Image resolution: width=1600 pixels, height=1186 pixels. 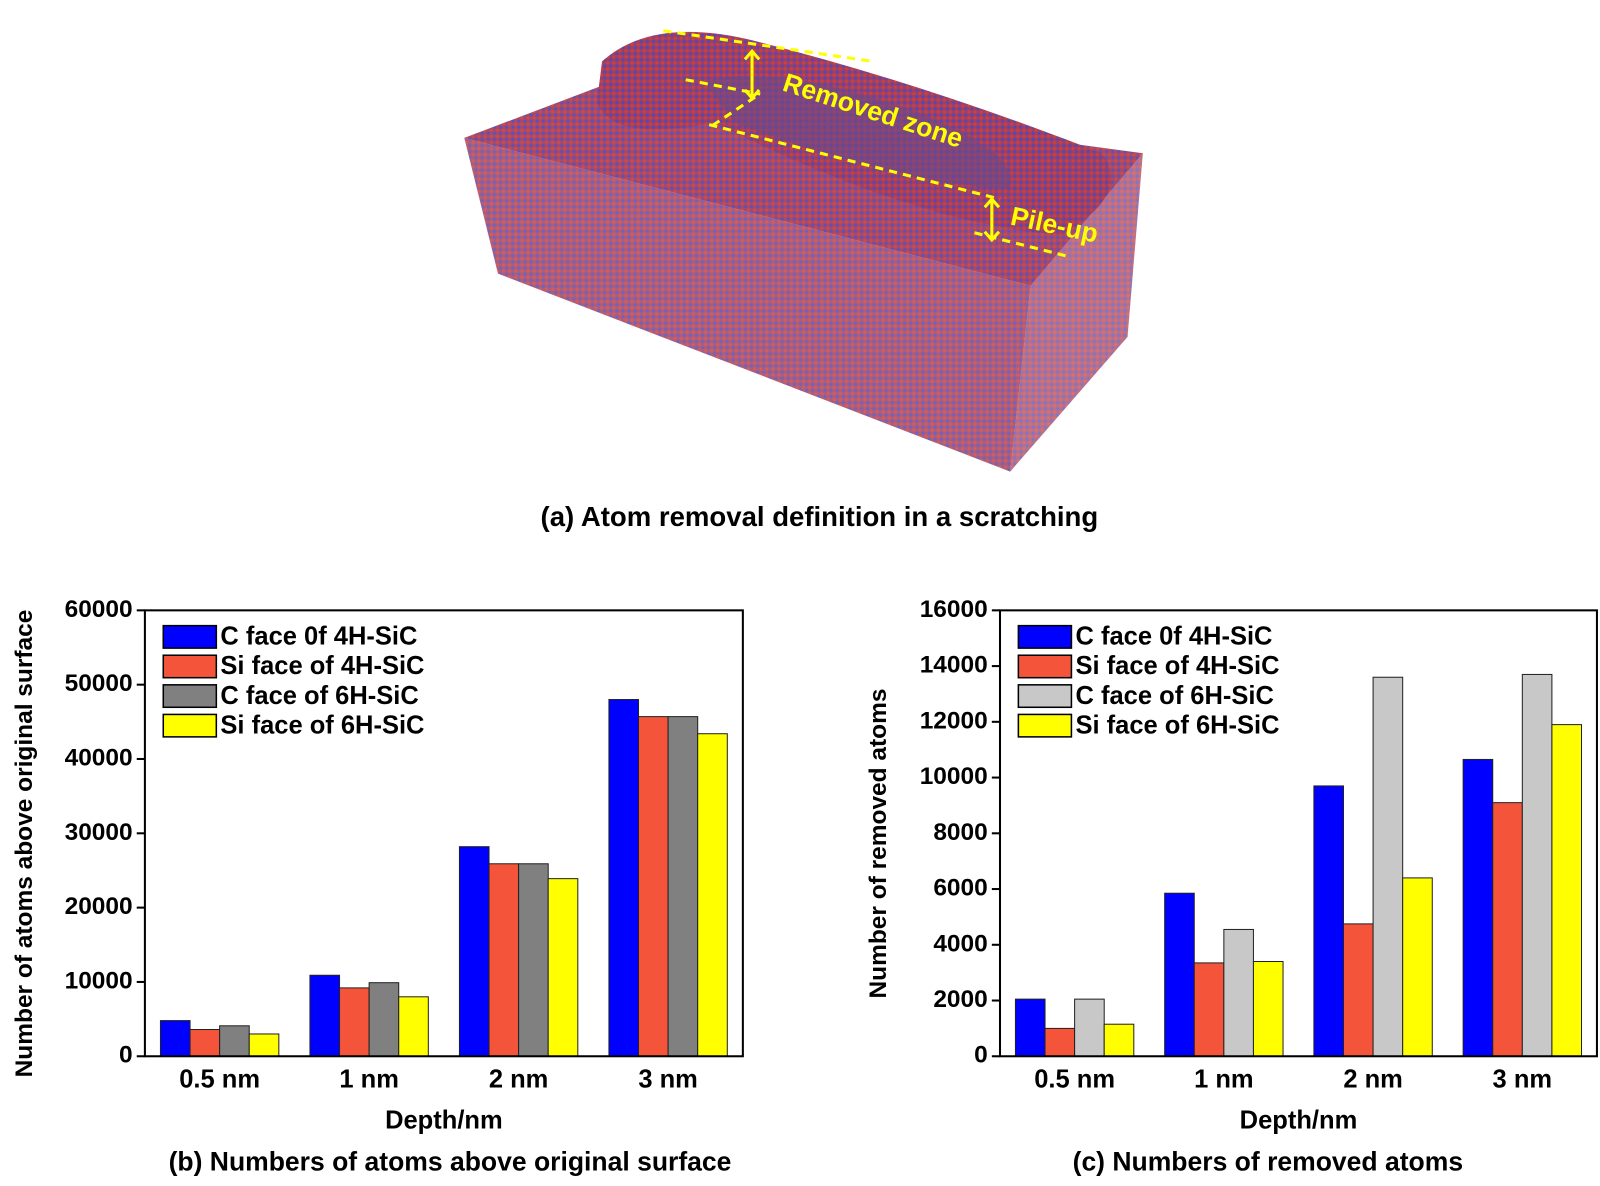 I want to click on y-tick-label: 16000, so click(x=954, y=609).